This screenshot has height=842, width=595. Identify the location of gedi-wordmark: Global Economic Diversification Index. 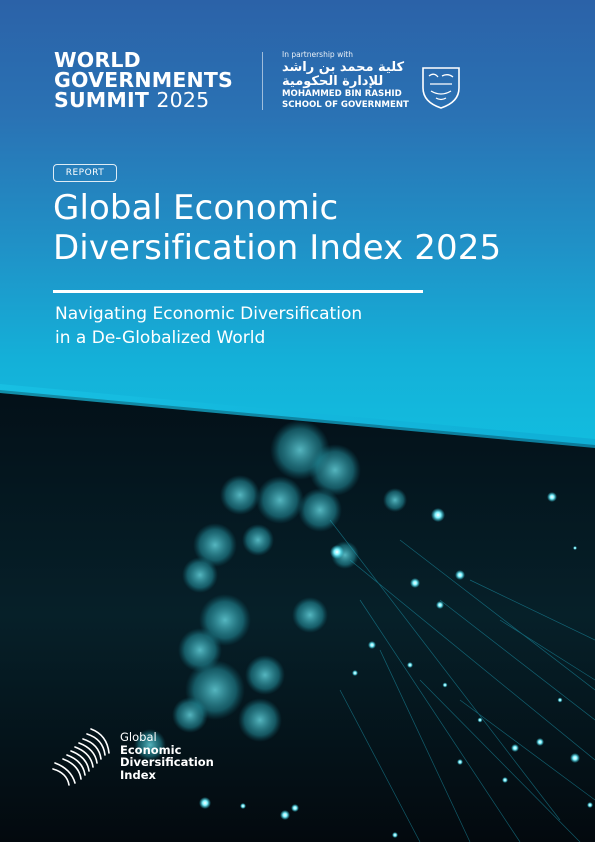
(167, 756).